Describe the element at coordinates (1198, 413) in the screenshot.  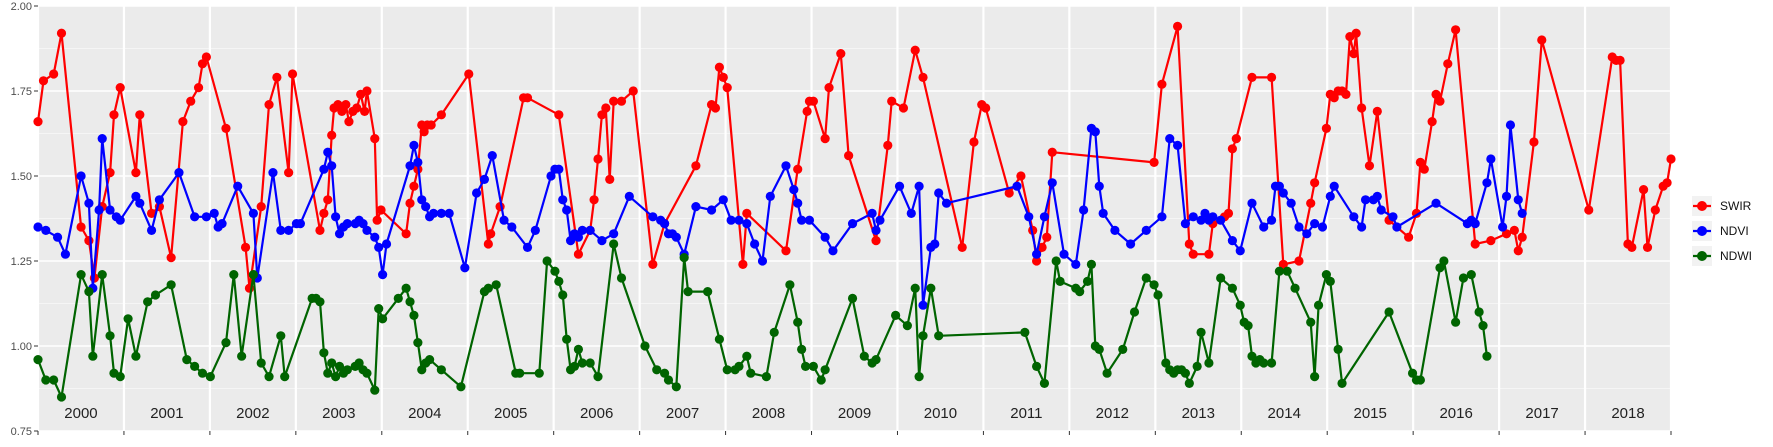
I see `year-label: 2013` at that location.